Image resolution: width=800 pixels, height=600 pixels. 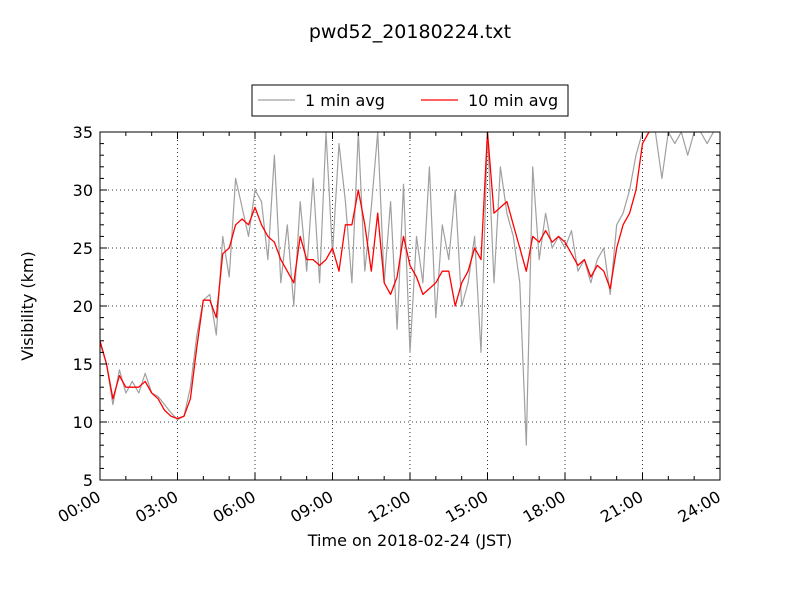 I want to click on y-tick-label: 25, so click(x=83, y=248).